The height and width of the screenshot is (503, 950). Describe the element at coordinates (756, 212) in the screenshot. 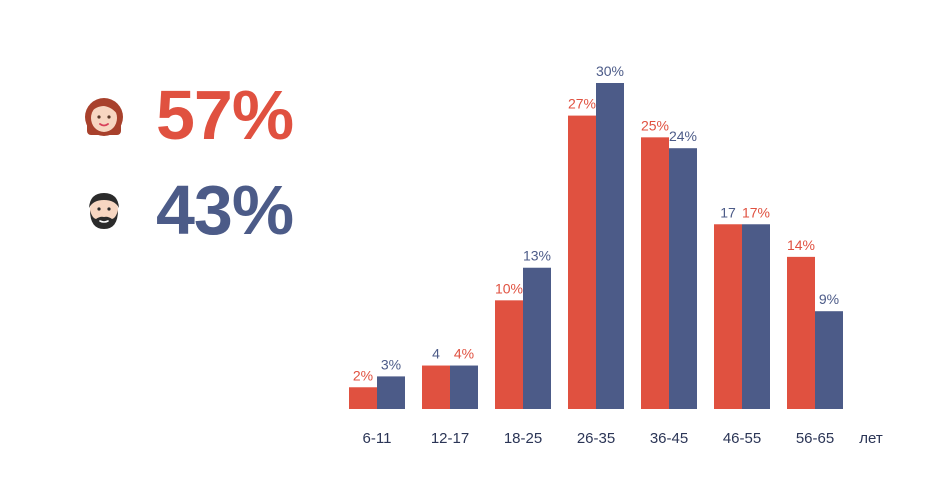

I see `data-label-male-46-55: 17%` at that location.